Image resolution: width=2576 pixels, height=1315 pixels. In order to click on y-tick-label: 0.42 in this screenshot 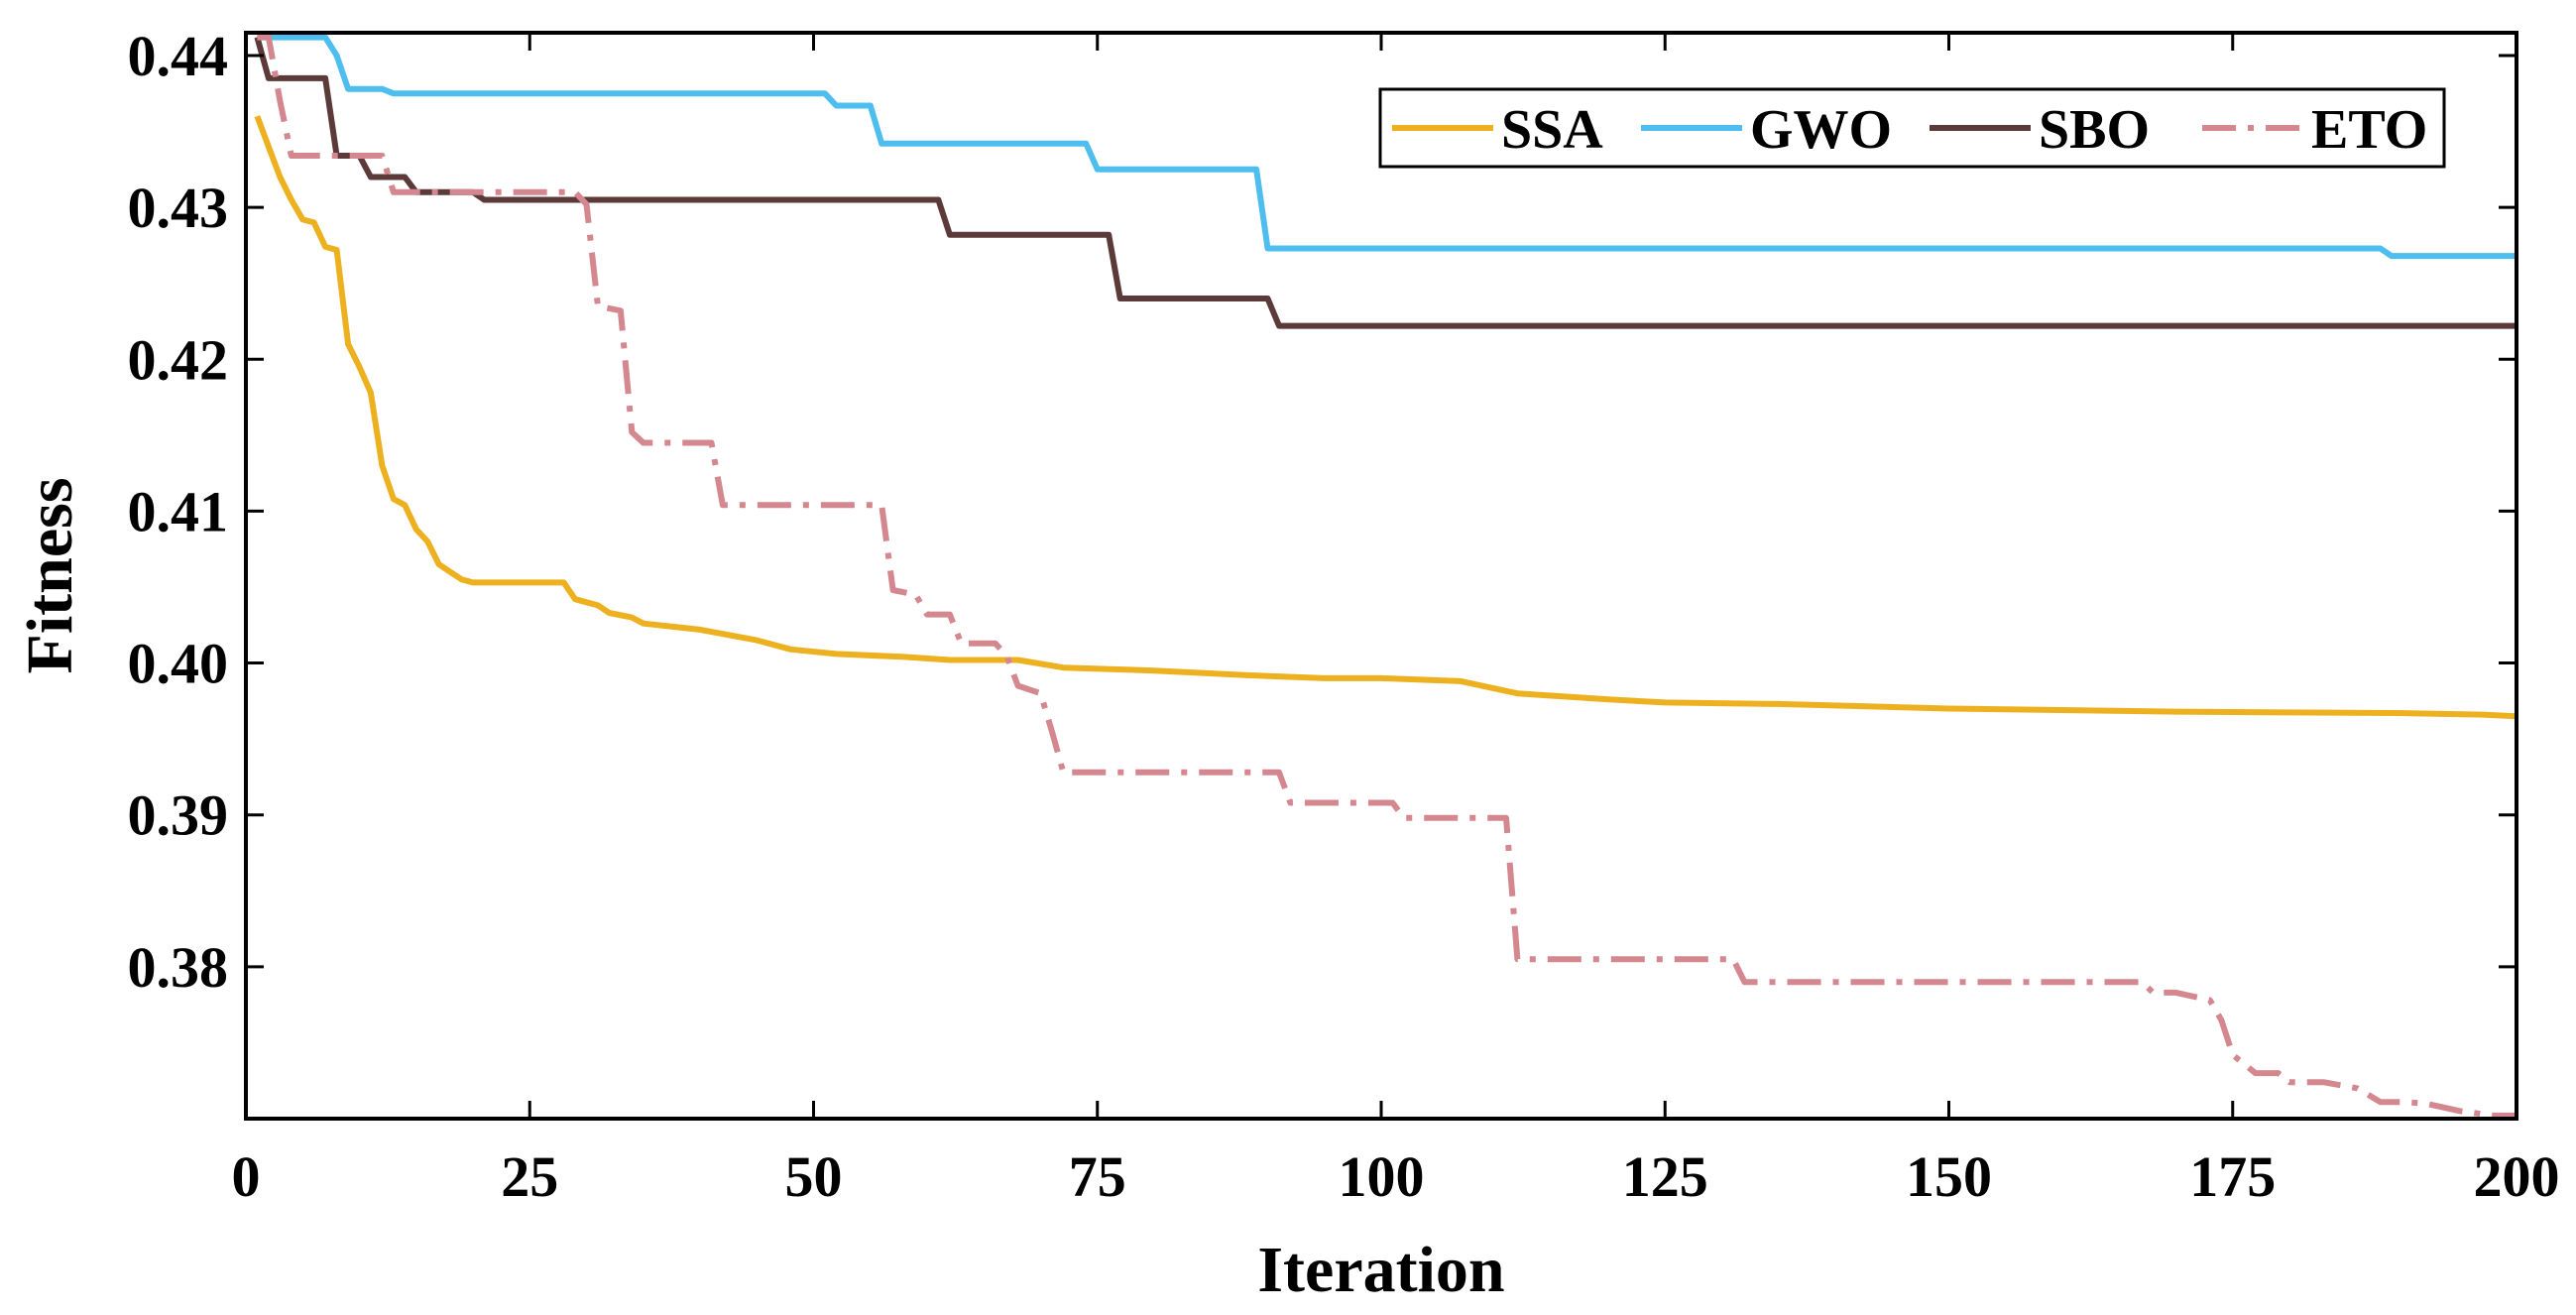, I will do `click(179, 359)`.